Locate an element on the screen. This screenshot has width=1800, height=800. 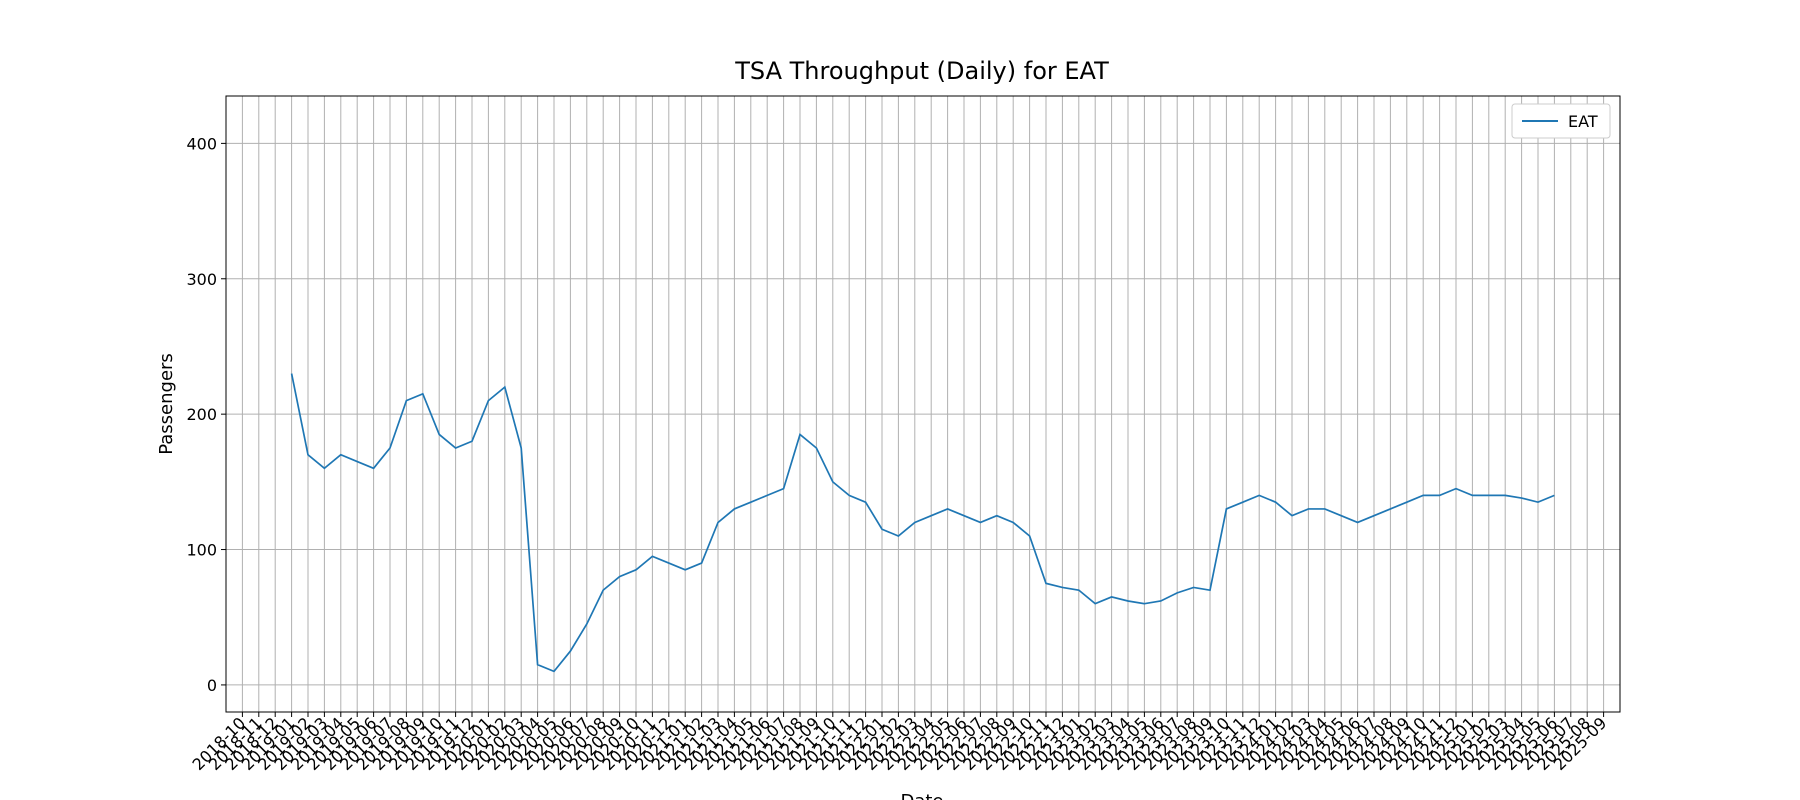
y-tick-label: 200 is located at coordinates (201, 414).